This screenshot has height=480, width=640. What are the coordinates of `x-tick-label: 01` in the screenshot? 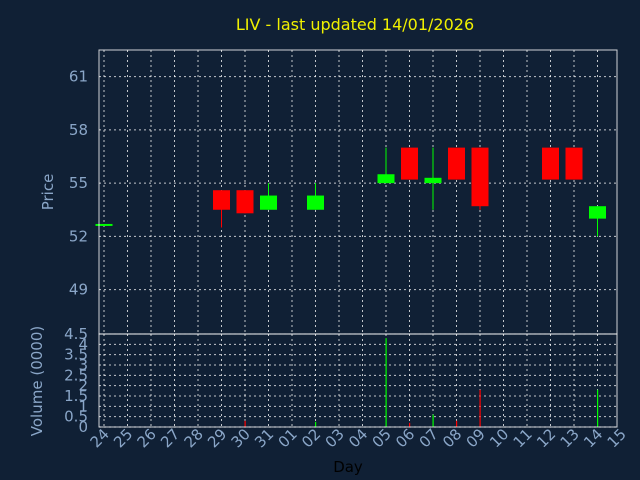 It's located at (288, 438).